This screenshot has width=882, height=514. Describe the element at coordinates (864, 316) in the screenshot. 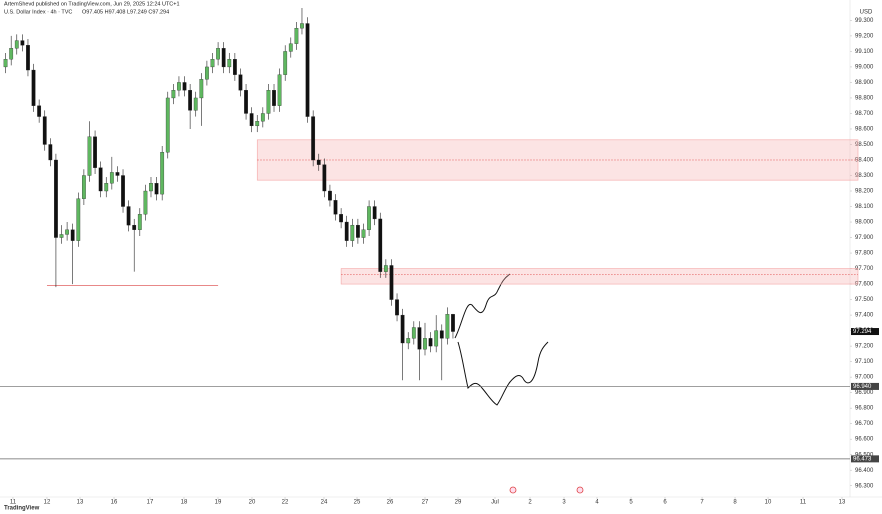

I see `y-tick-label: 97.400` at that location.